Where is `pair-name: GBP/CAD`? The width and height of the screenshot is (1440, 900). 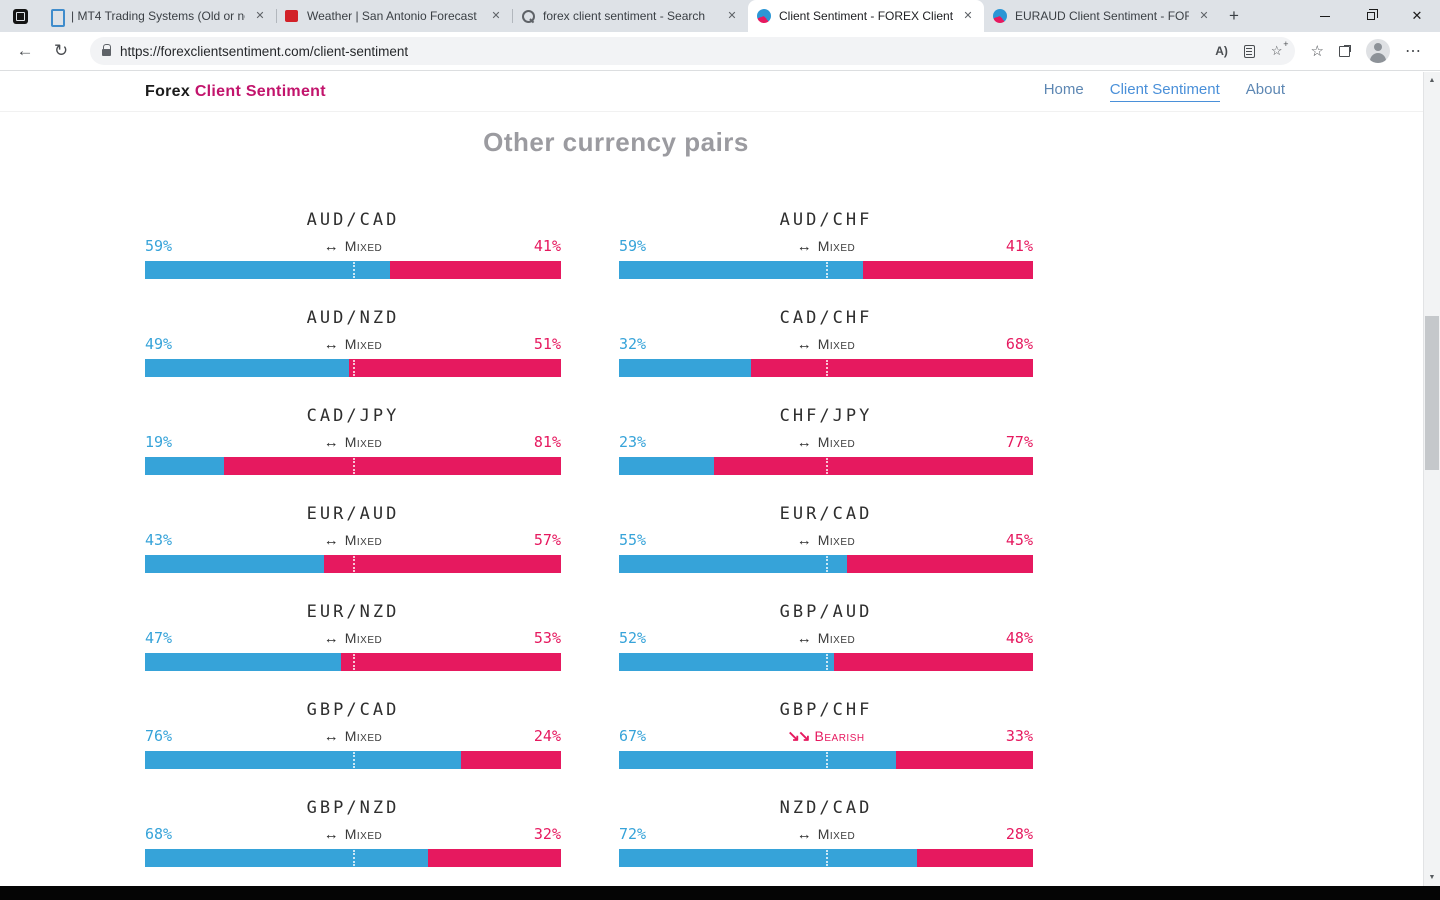 pair-name: GBP/CAD is located at coordinates (353, 710).